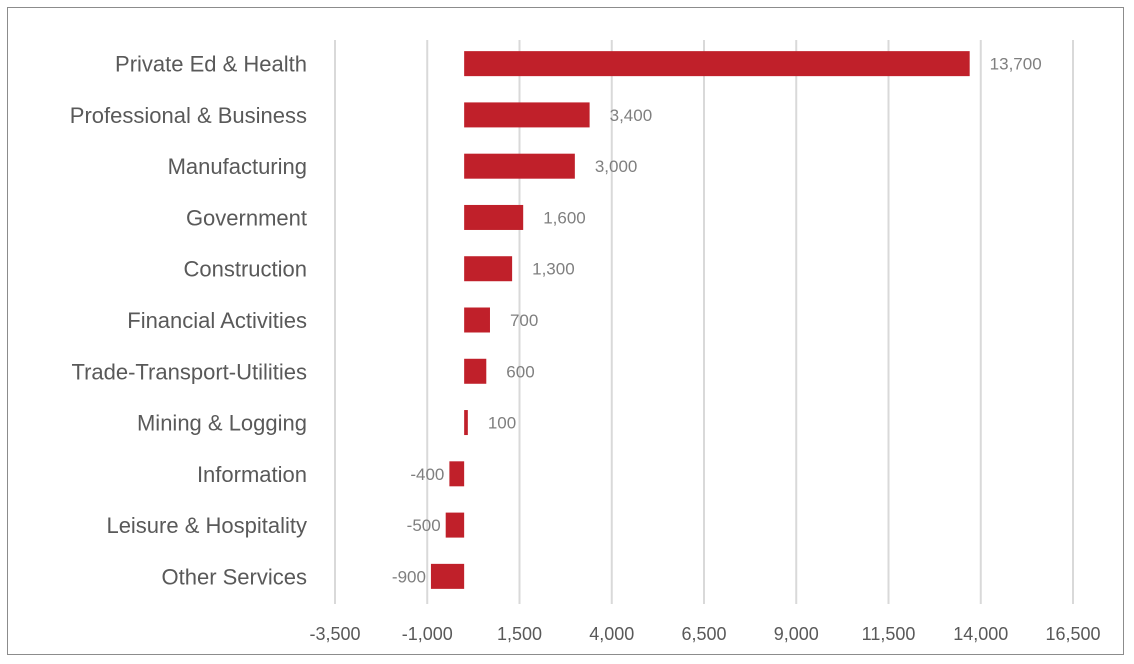  What do you see at coordinates (222, 423) in the screenshot?
I see `category-label: Mining & Logging` at bounding box center [222, 423].